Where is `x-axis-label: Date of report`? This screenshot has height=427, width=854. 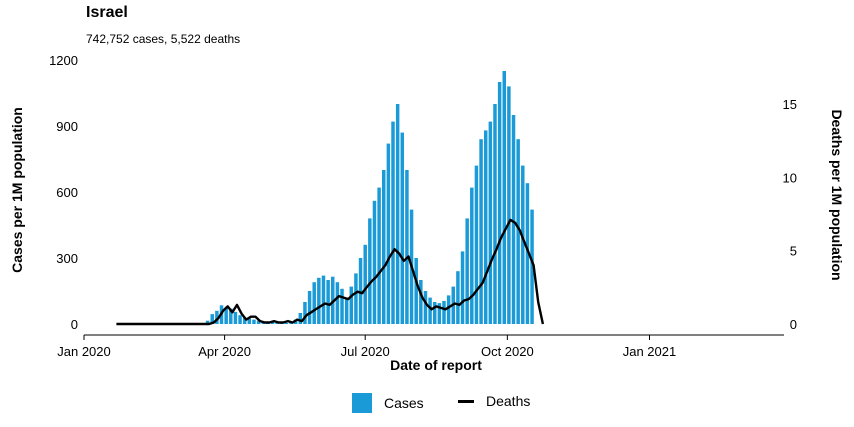 x-axis-label: Date of report is located at coordinates (436, 365).